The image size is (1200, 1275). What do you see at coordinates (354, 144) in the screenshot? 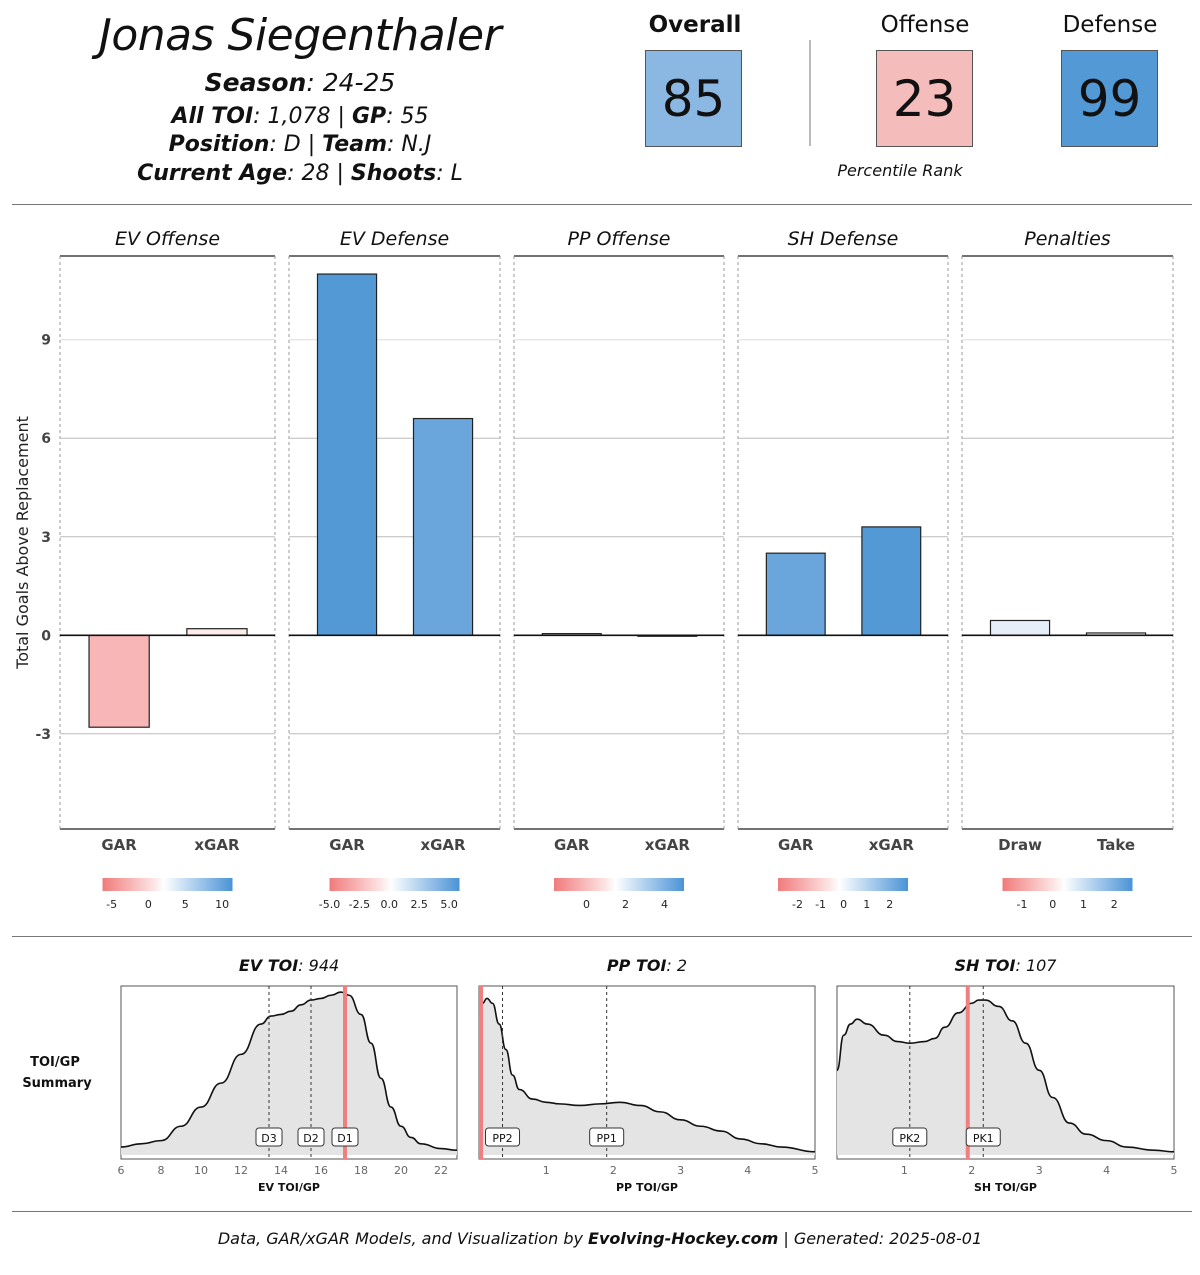
I see `team-label: Team` at bounding box center [354, 144].